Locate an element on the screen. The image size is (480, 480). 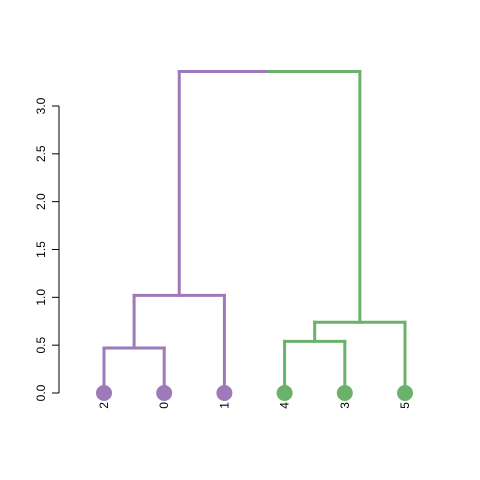
y-tick-label: 3.0 is located at coordinates (41, 105).